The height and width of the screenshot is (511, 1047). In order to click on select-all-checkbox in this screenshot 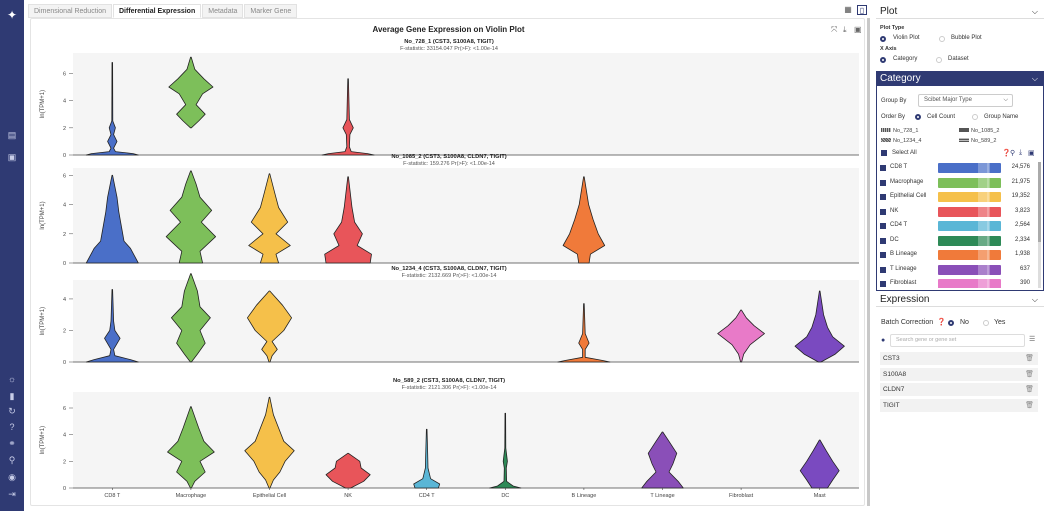, I will do `click(884, 153)`.